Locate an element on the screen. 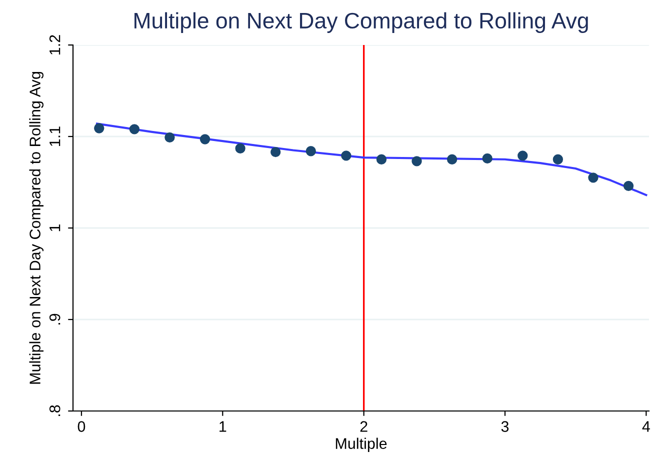  x-tick-label: 0 is located at coordinates (82, 426).